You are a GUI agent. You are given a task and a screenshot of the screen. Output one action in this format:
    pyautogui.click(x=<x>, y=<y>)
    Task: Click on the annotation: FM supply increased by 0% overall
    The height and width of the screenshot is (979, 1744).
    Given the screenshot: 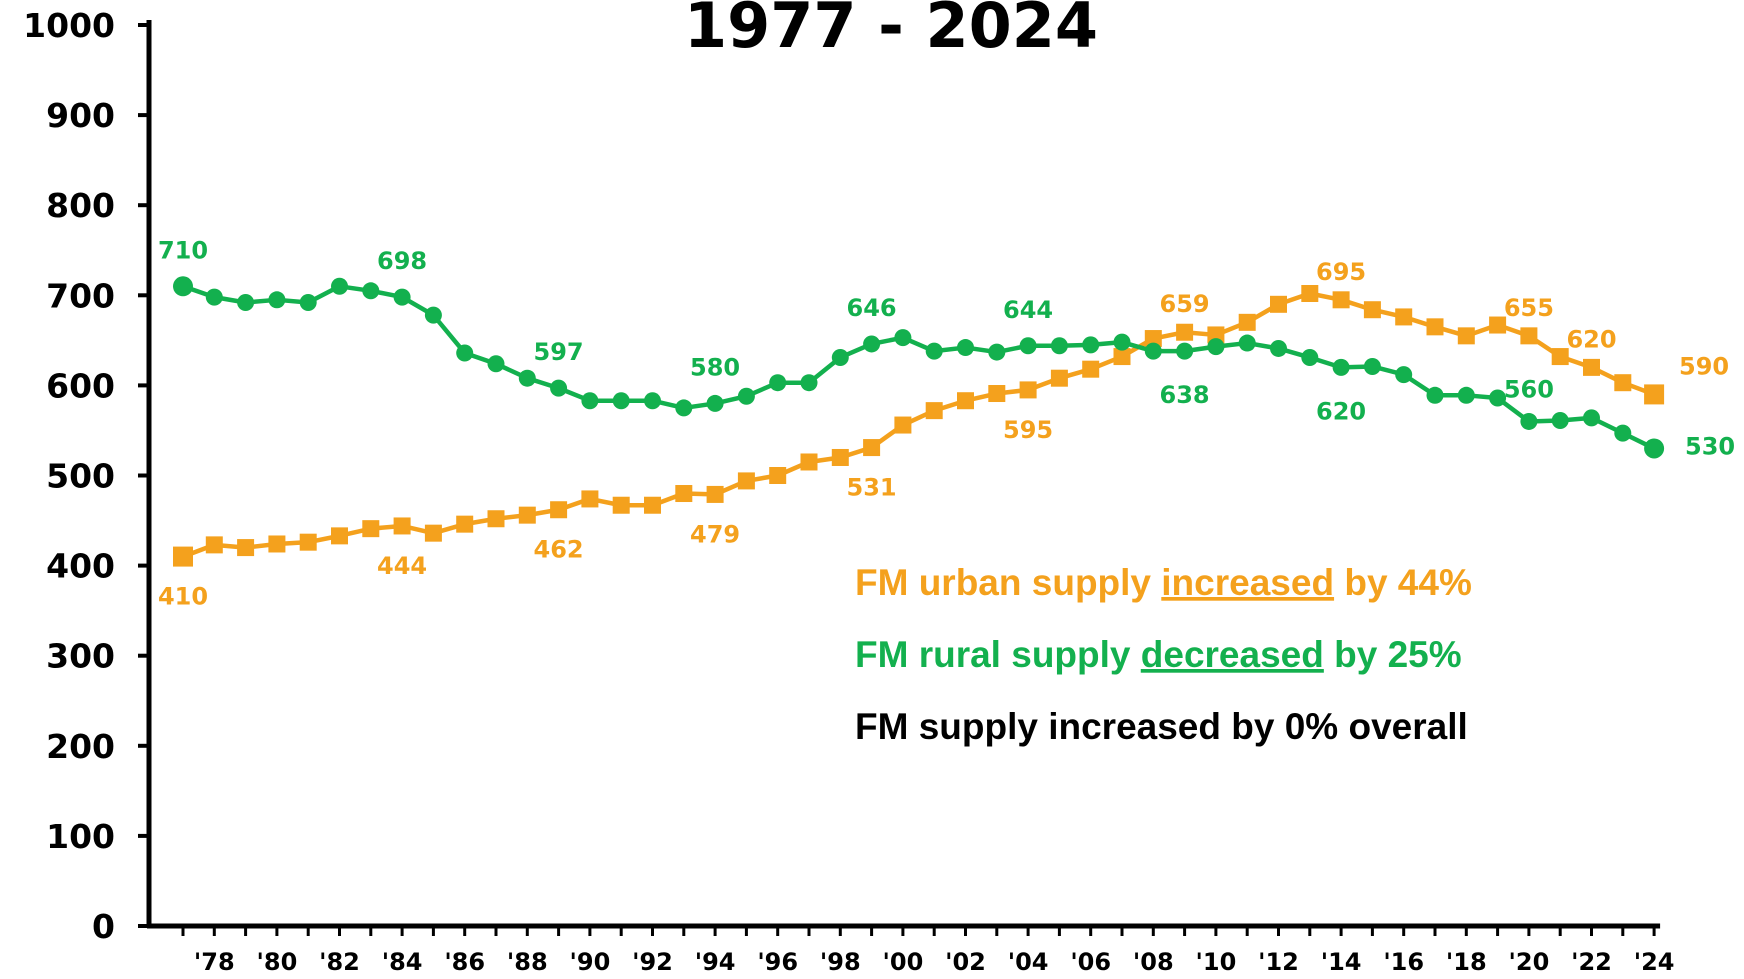 What is the action you would take?
    pyautogui.click(x=1161, y=726)
    